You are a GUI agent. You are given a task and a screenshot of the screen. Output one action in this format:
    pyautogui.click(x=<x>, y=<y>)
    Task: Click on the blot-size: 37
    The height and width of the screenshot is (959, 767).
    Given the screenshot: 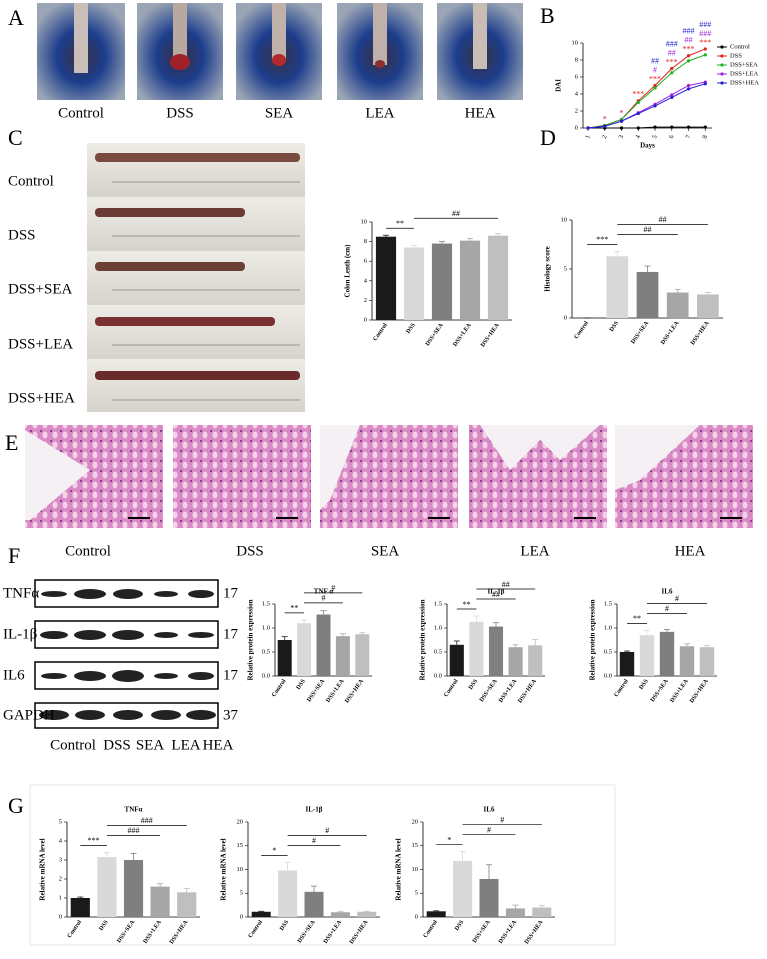 What is the action you would take?
    pyautogui.click(x=231, y=715)
    